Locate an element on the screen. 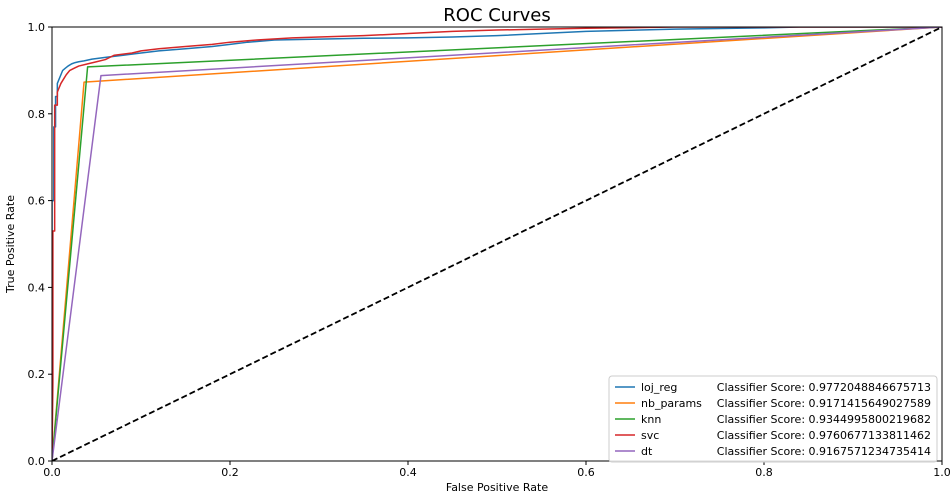 The image size is (952, 500). legend-score-svc: Classifier Score: 0.9760677133811462 is located at coordinates (824, 435).